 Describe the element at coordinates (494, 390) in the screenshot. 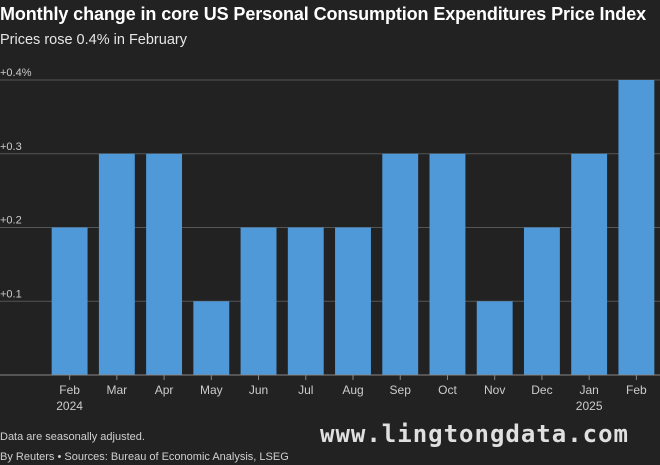

I see `x-tick-label: Nov` at that location.